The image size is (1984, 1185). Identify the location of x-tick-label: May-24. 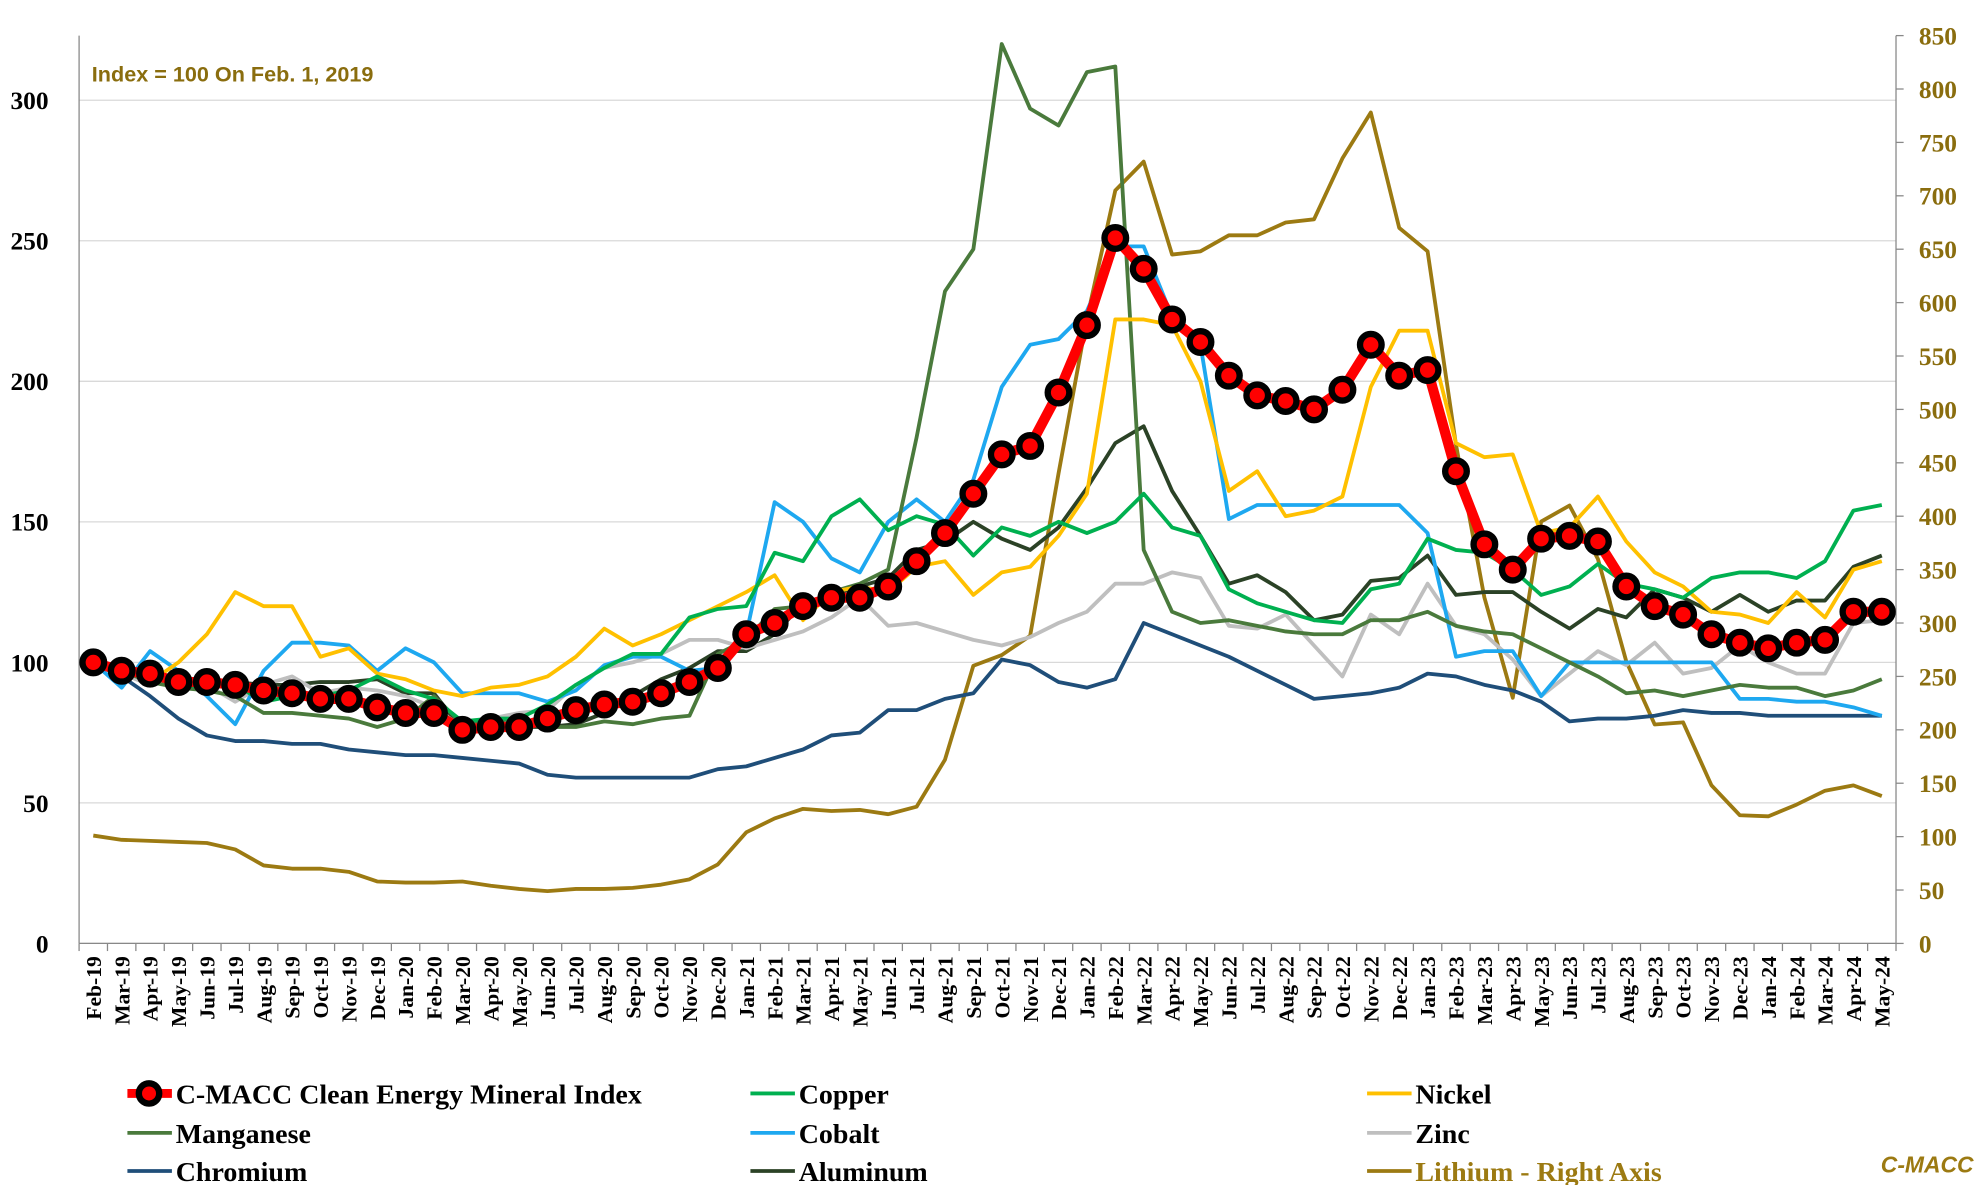
(1882, 991).